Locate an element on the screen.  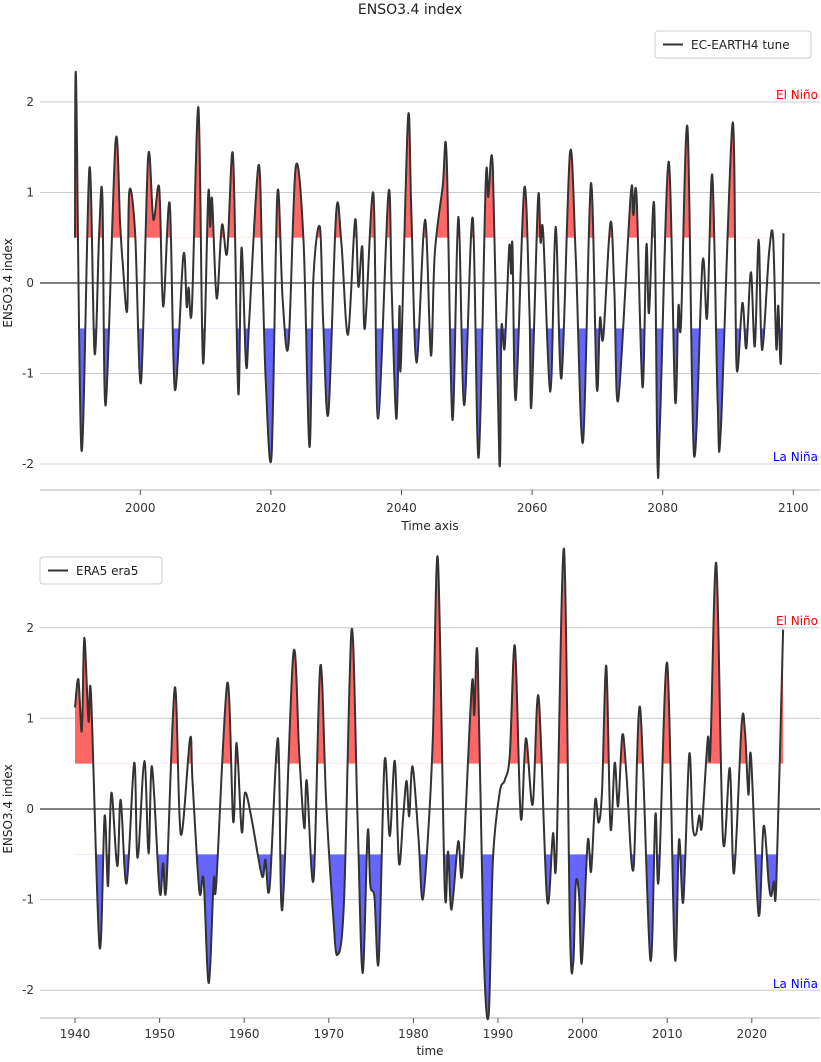
x-tick-label: 2010 is located at coordinates (667, 1034).